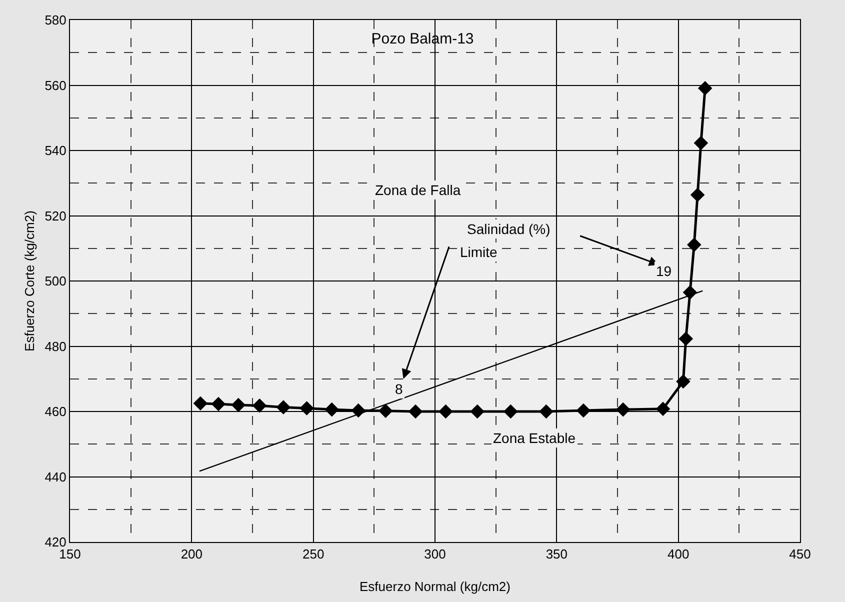 The height and width of the screenshot is (602, 845). I want to click on x-axis-title: Esfuerzo Normal (kg/cm2), so click(435, 586).